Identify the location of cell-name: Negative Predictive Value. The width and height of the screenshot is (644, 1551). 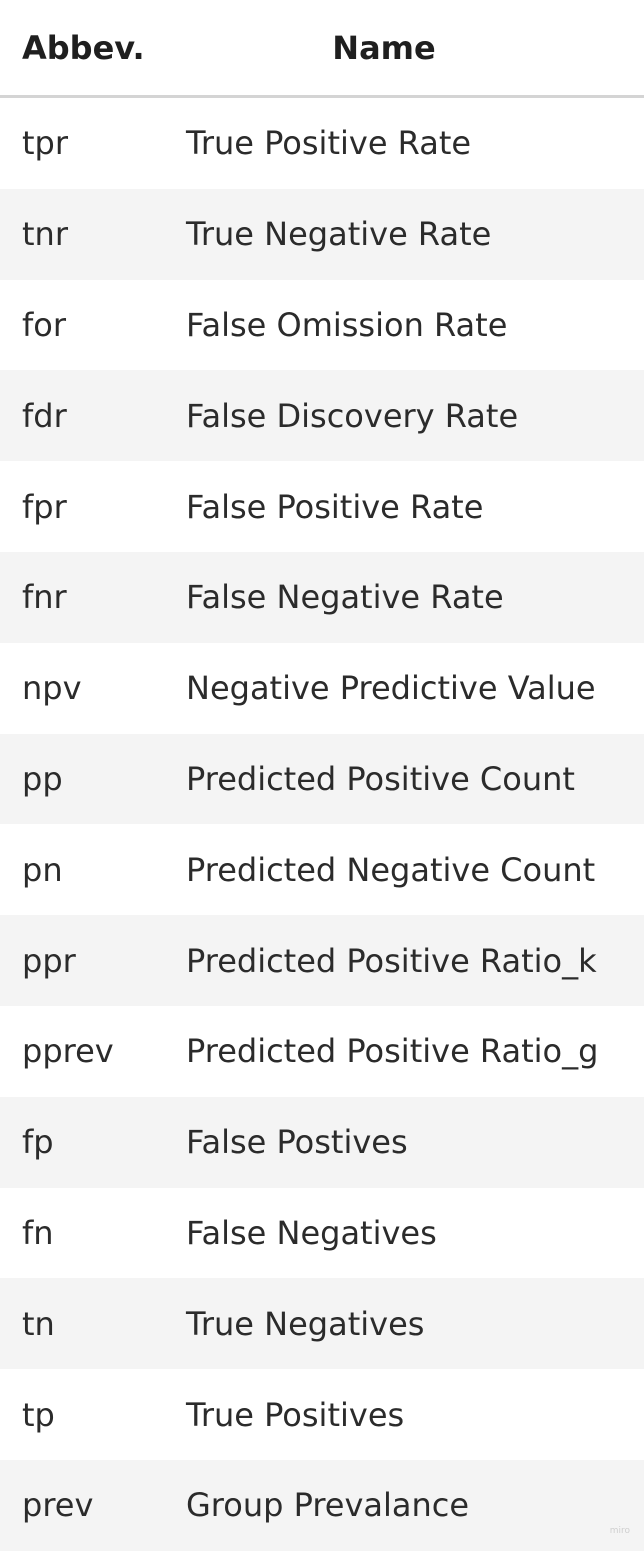
(391, 688).